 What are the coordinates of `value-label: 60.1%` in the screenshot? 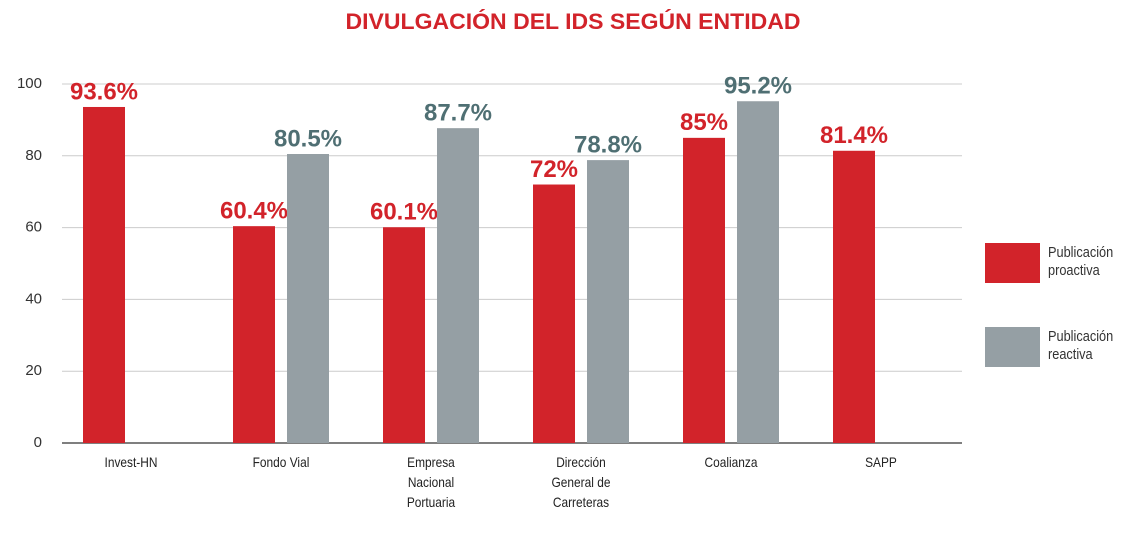 It's located at (404, 212).